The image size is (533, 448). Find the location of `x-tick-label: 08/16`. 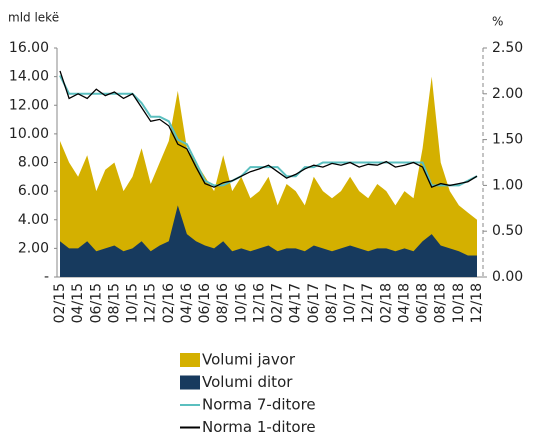

x-tick-label: 08/16 is located at coordinates (223, 303).